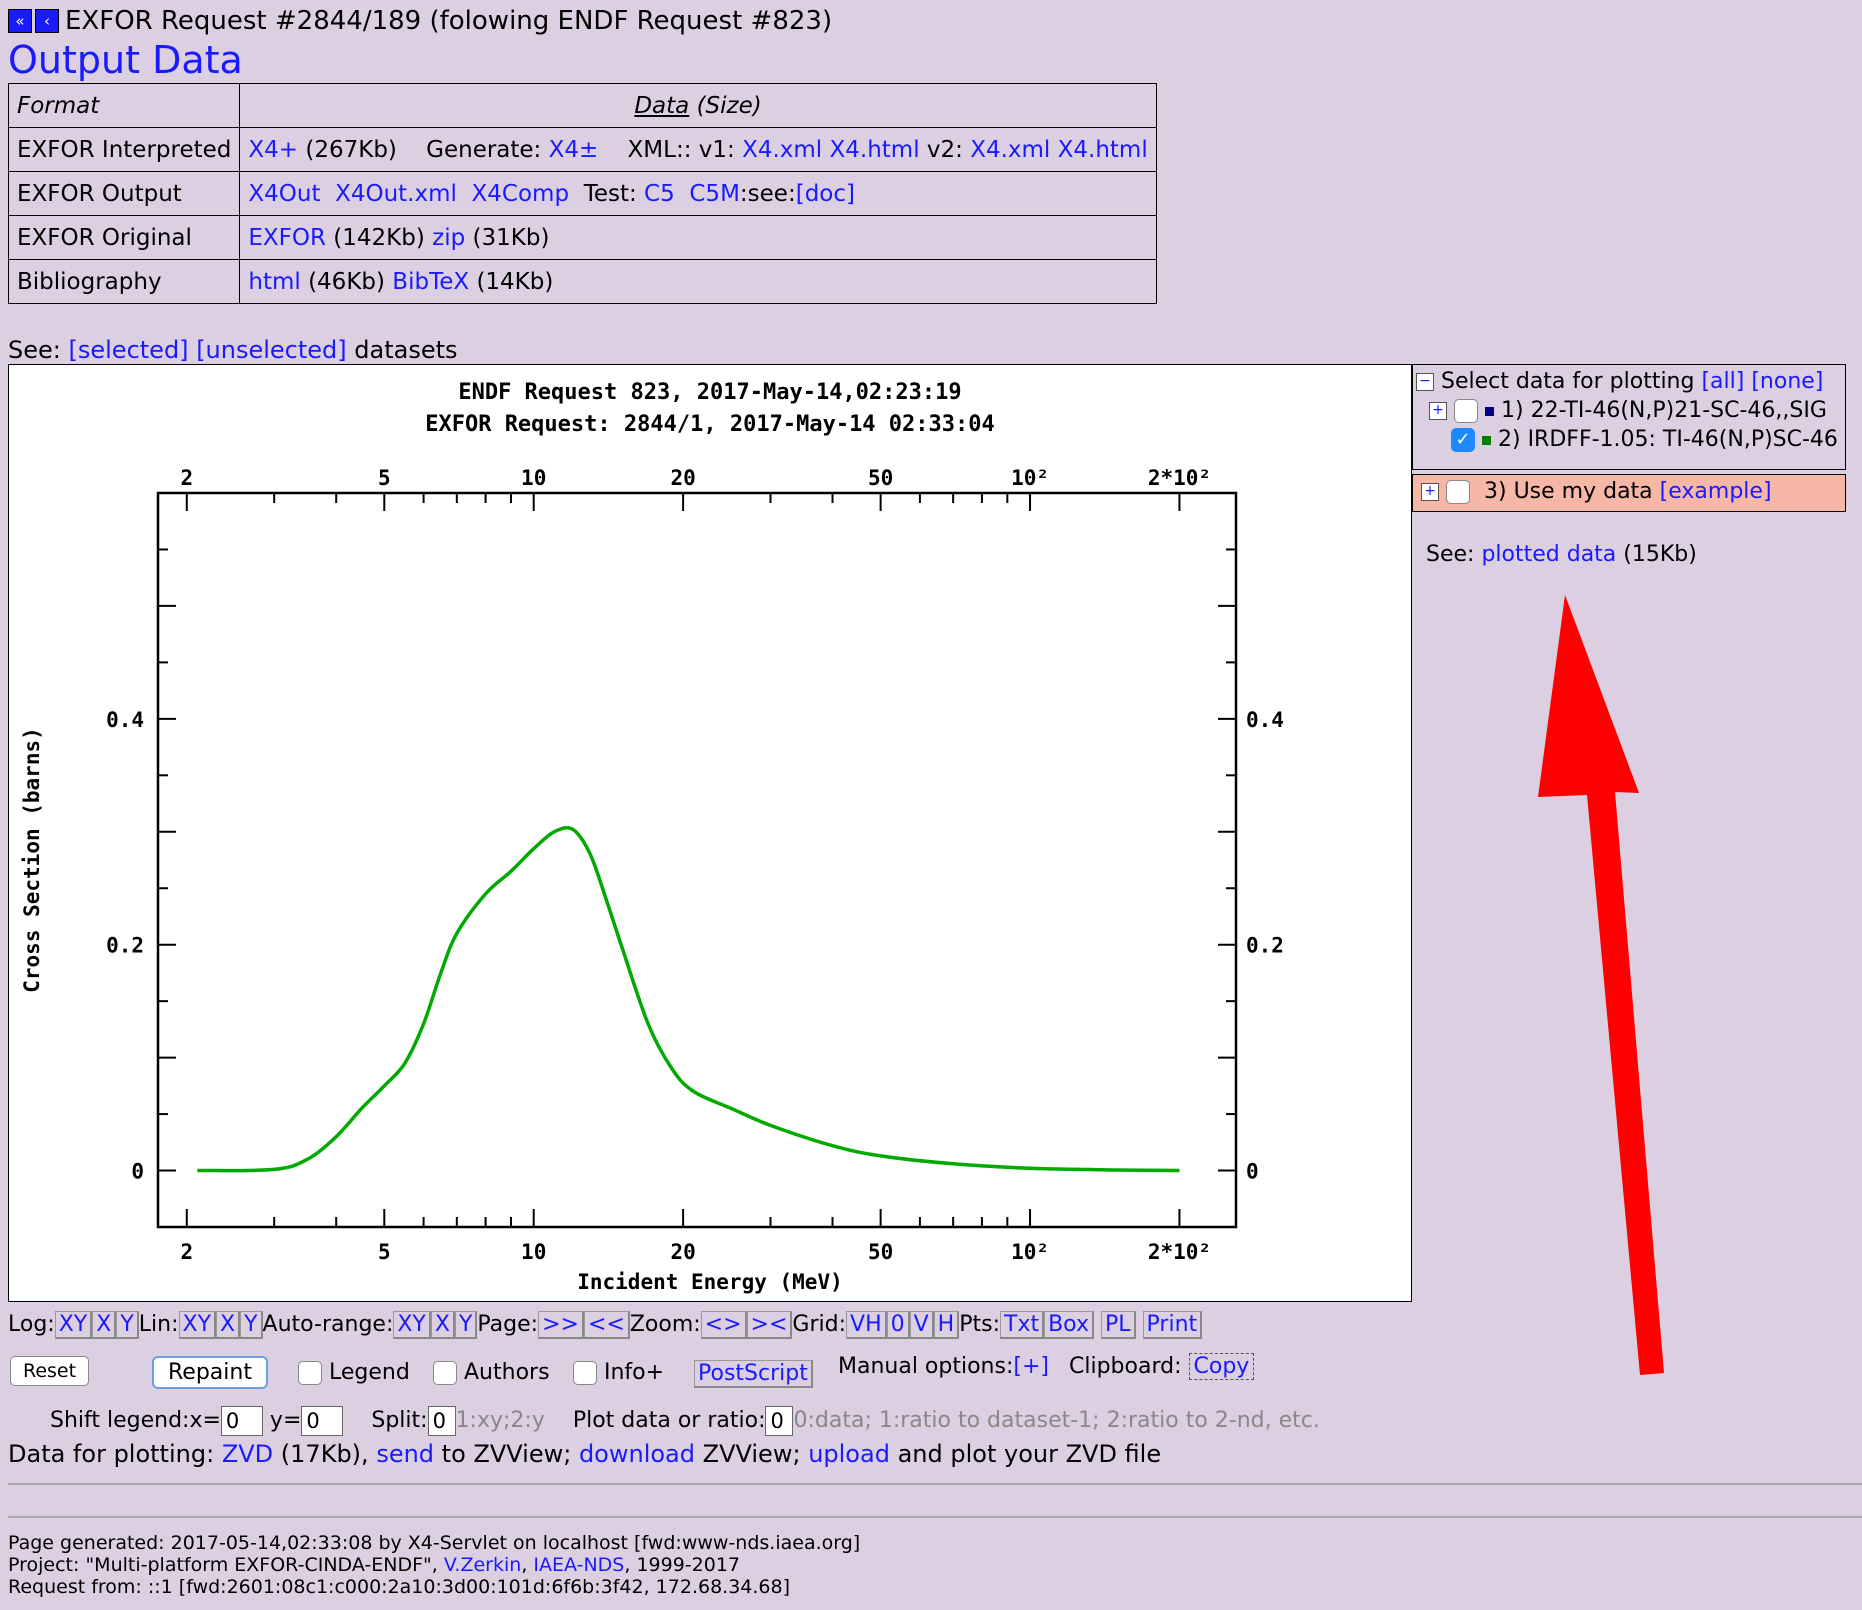  Describe the element at coordinates (1022, 1325) in the screenshot. I see `pts-txt-button: Txt` at that location.